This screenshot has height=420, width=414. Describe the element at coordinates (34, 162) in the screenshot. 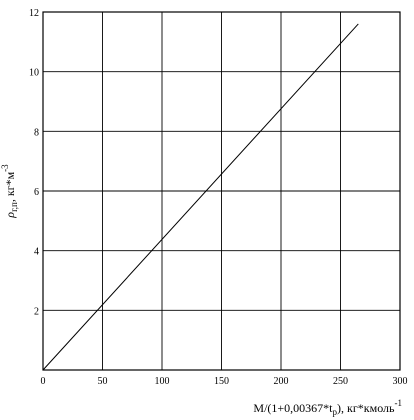

I see `y-axis: 2 4 6 8 10 12` at that location.